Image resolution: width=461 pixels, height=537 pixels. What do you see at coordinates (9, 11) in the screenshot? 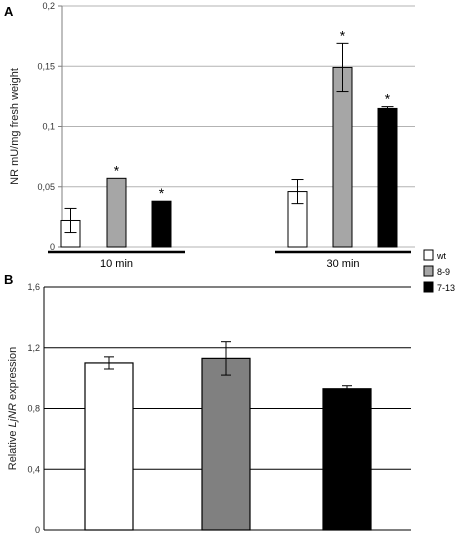
I see `panel-a-label: A` at bounding box center [9, 11].